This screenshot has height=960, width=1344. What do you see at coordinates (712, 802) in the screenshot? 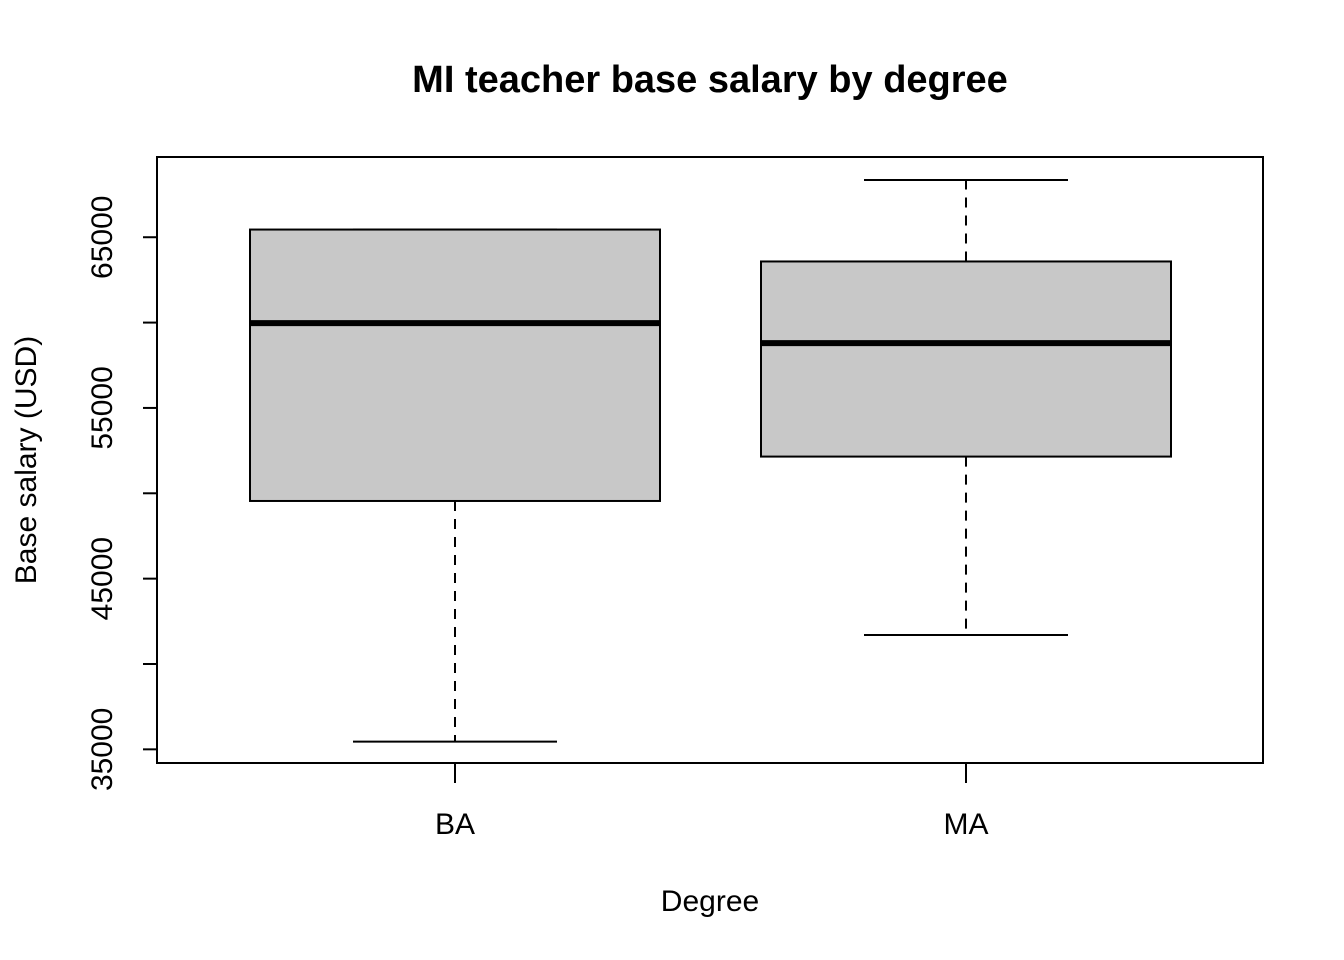
I see `x-axis: BA MA` at bounding box center [712, 802].